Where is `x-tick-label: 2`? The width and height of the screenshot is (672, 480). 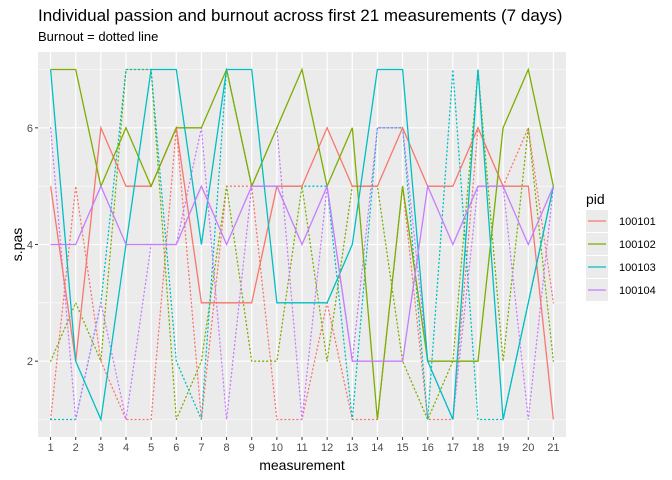
x-tick-label: 2 is located at coordinates (76, 448).